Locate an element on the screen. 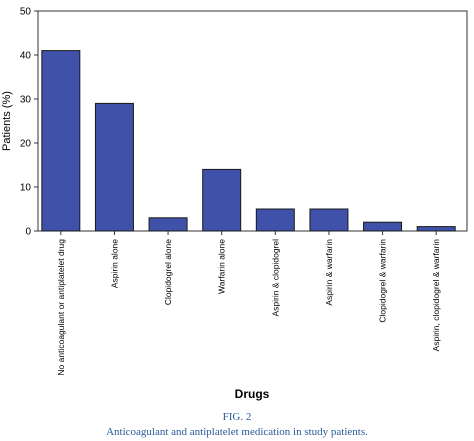  x-axis-title: Drugs is located at coordinates (252, 394).